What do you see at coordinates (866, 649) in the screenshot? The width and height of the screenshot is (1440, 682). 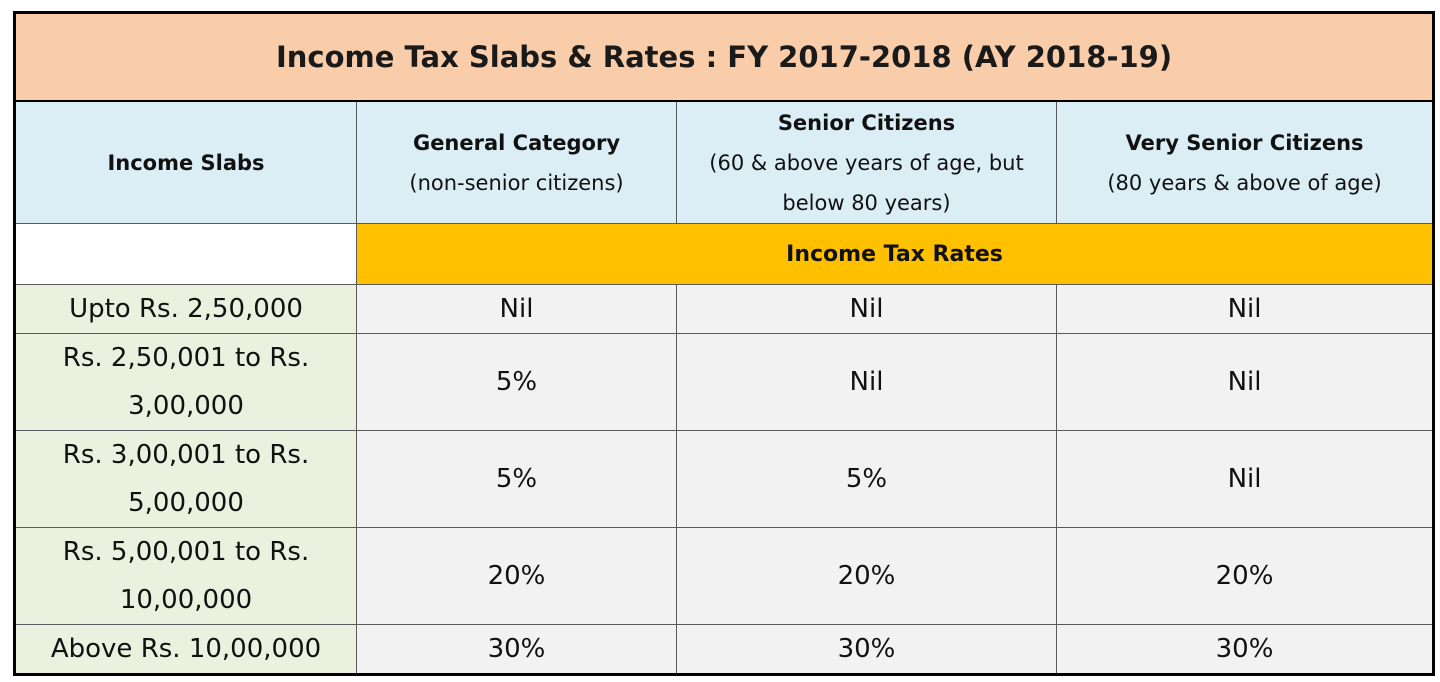 I see `senior-rate-cell: 30%` at bounding box center [866, 649].